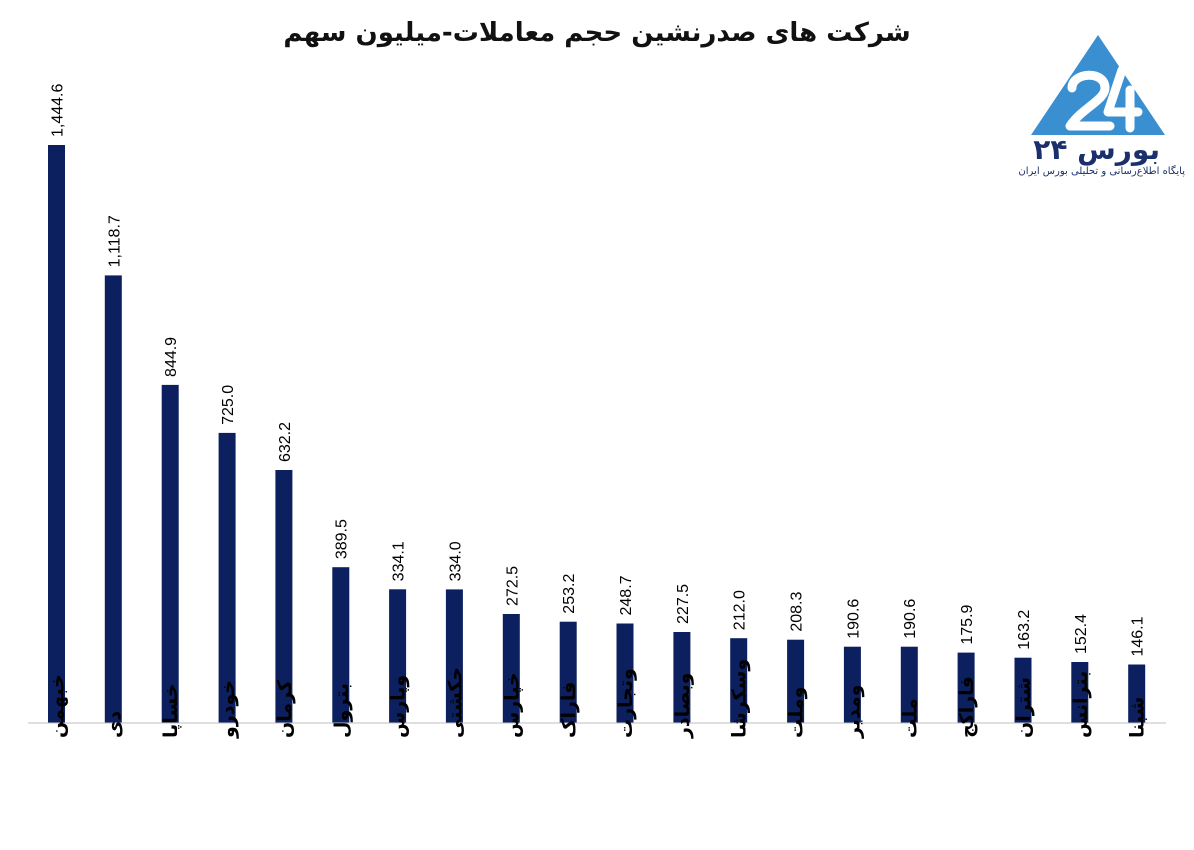  Describe the element at coordinates (1101, 171) in the screenshot. I see `brand-tagline: پایگاه اطلاع‌رسانی و تحلیلی بورس ایران` at that location.